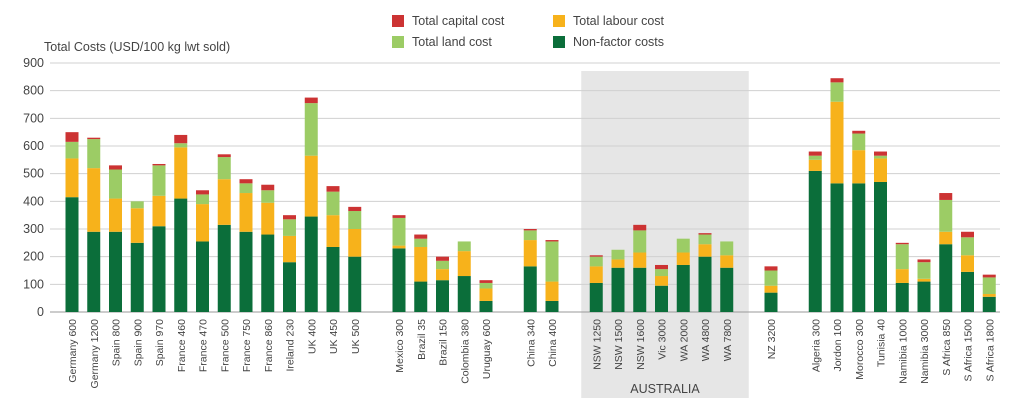 The width and height of the screenshot is (1017, 402). What do you see at coordinates (458, 21) in the screenshot?
I see `legend-label-capital: Total capital cost` at bounding box center [458, 21].